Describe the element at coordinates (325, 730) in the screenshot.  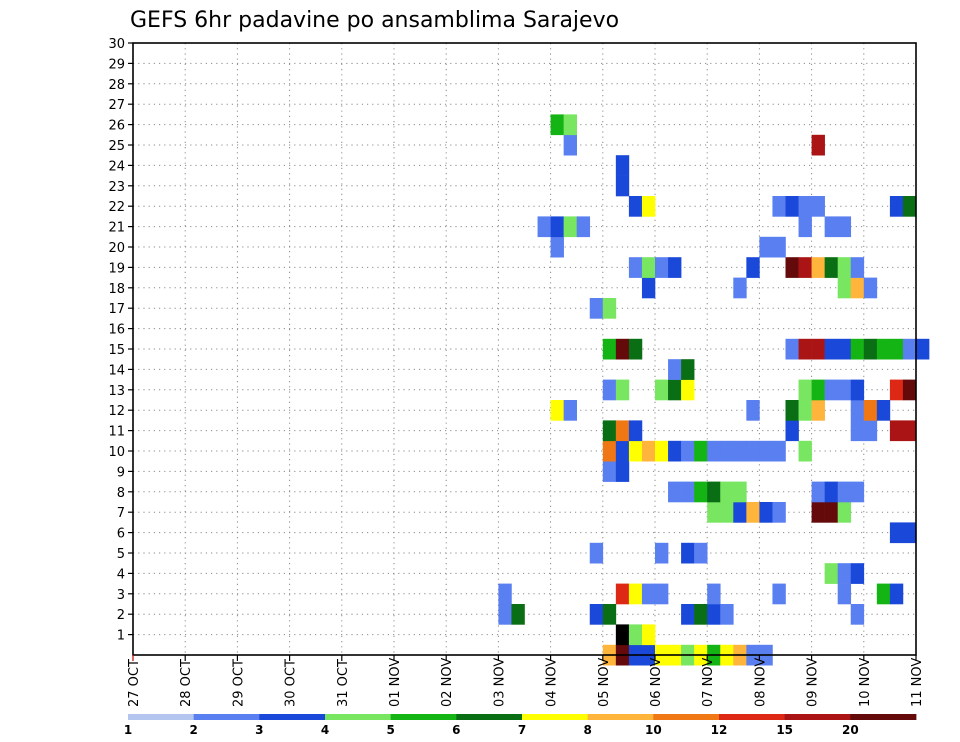
I see `colorbar-label: 4` at that location.